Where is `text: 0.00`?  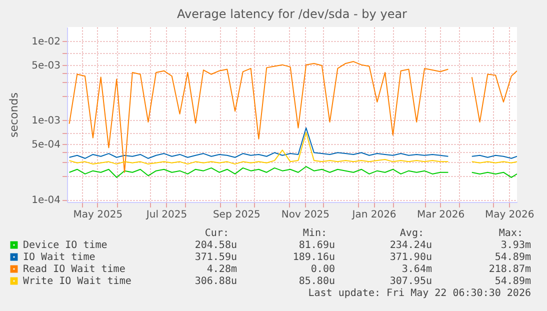
text: 0.00 is located at coordinates (322, 269).